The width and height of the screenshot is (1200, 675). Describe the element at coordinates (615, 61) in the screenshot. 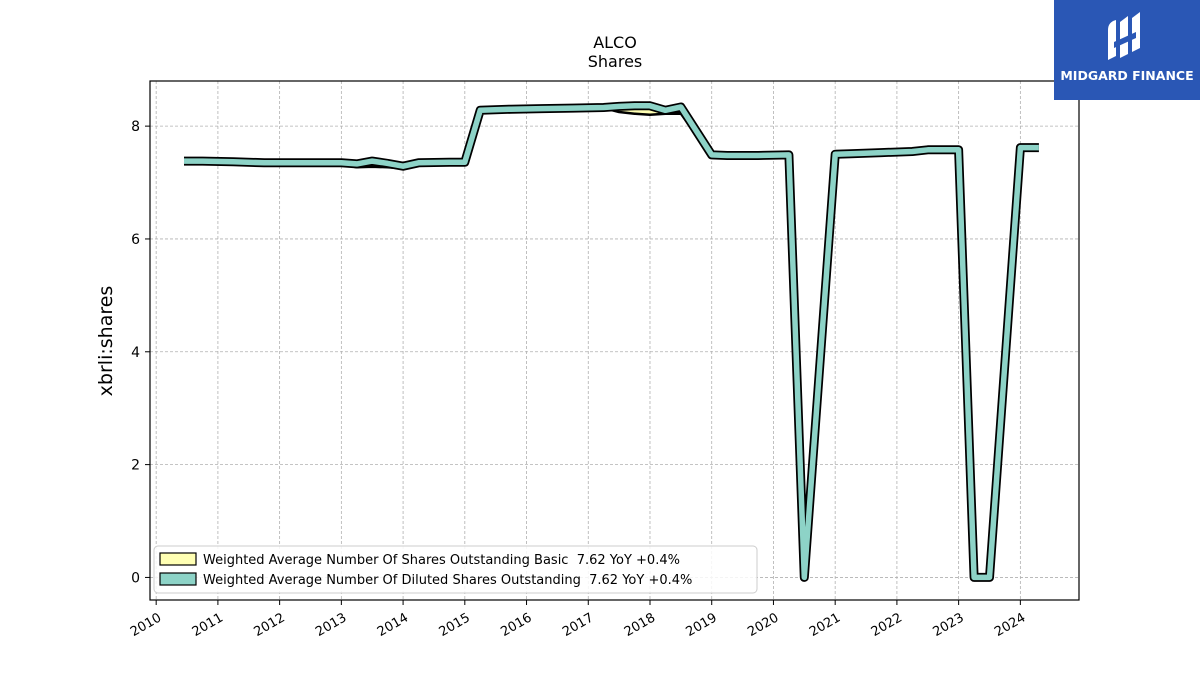

I see `chart-subtitle: Shares` at that location.